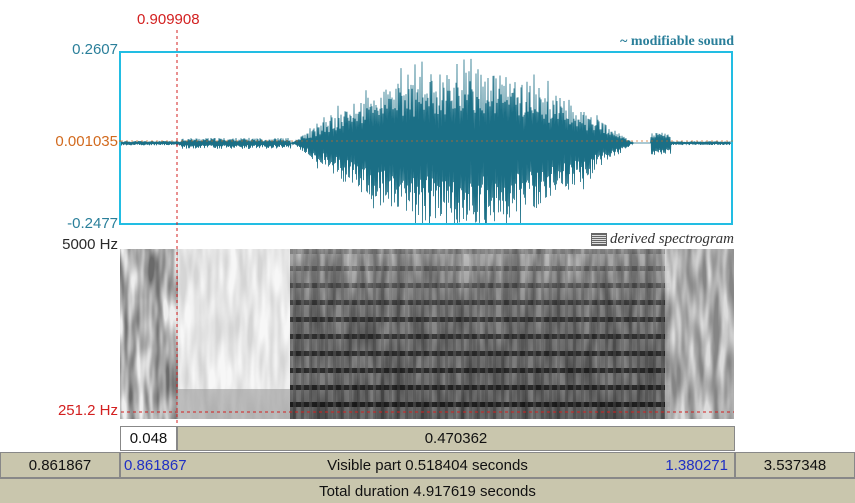 The height and width of the screenshot is (503, 855). What do you see at coordinates (696, 465) in the screenshot?
I see `visible-end-label: 1.380271` at bounding box center [696, 465].